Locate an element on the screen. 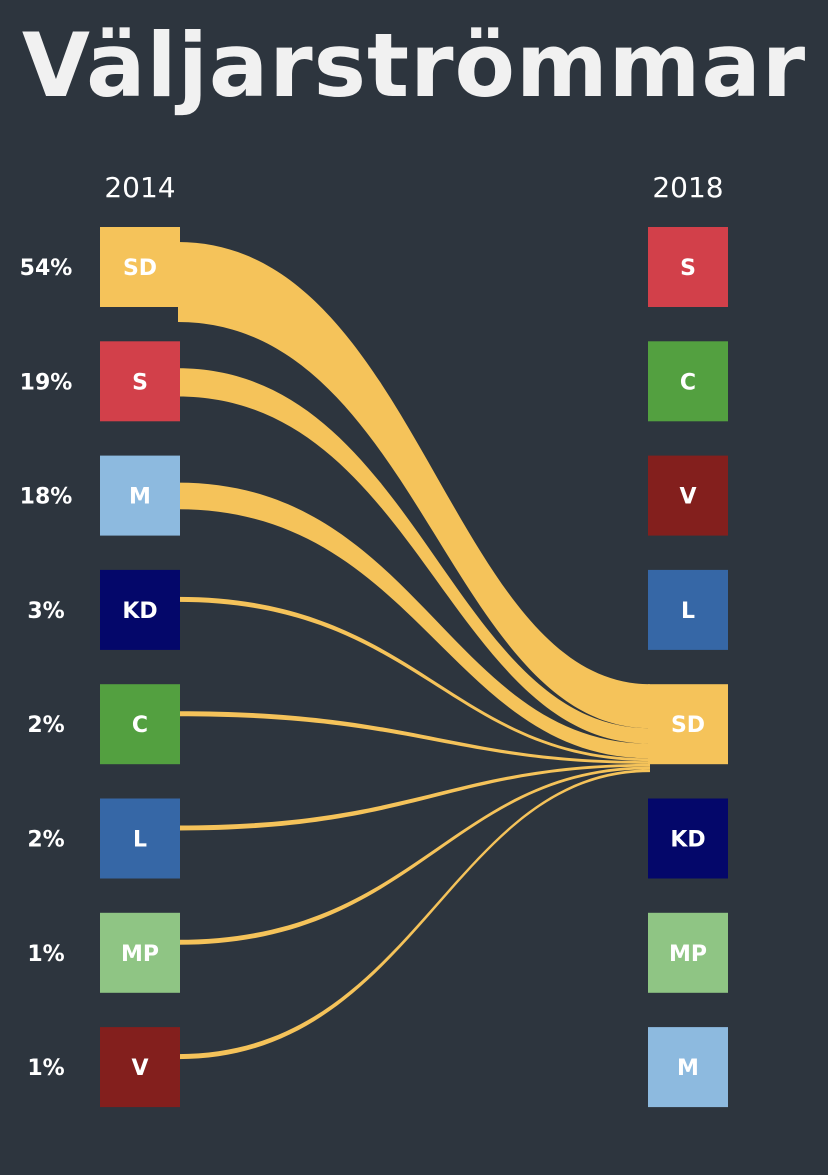 The width and height of the screenshot is (828, 1175). node-2014-l is located at coordinates (140, 838).